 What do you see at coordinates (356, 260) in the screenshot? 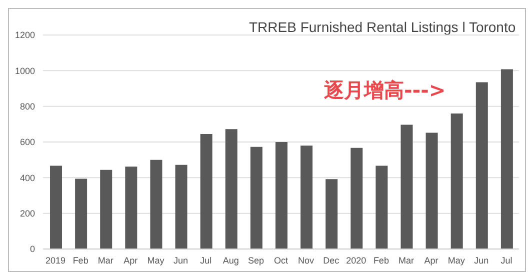
I see `x-tick-label: 2020` at bounding box center [356, 260].